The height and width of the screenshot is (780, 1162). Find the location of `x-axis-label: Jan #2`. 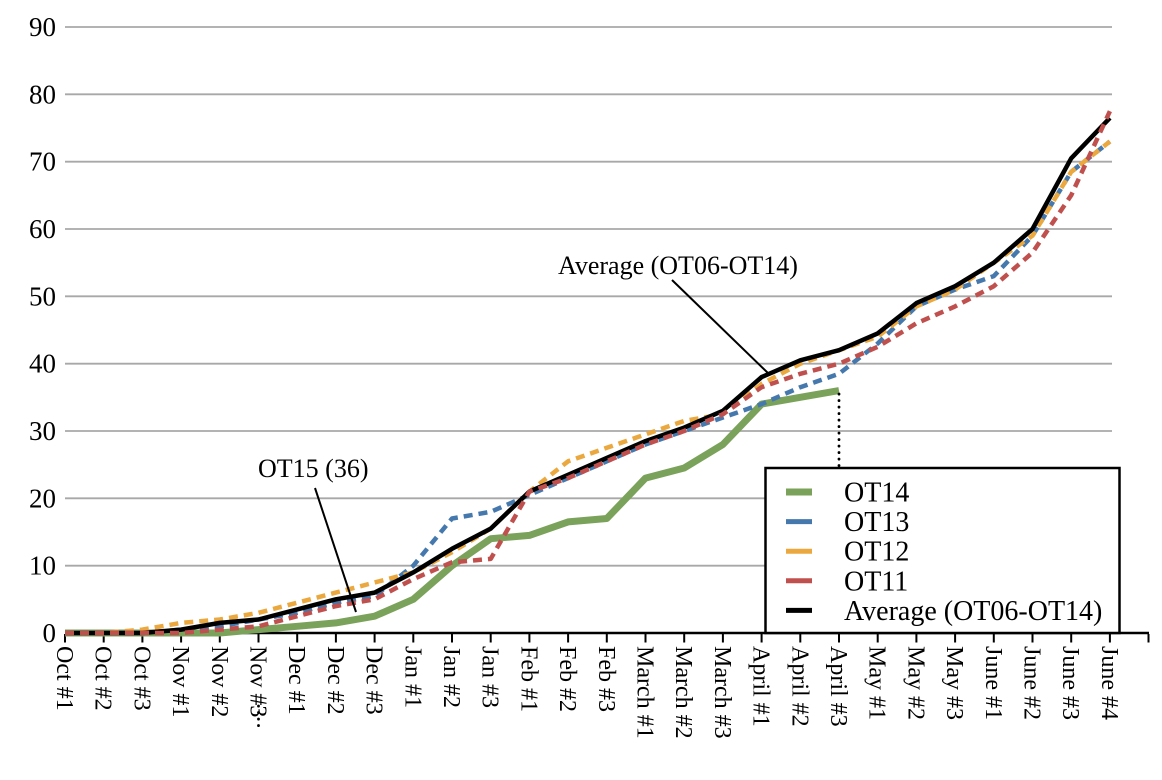

x-axis-label: Jan #2 is located at coordinates (451, 677).